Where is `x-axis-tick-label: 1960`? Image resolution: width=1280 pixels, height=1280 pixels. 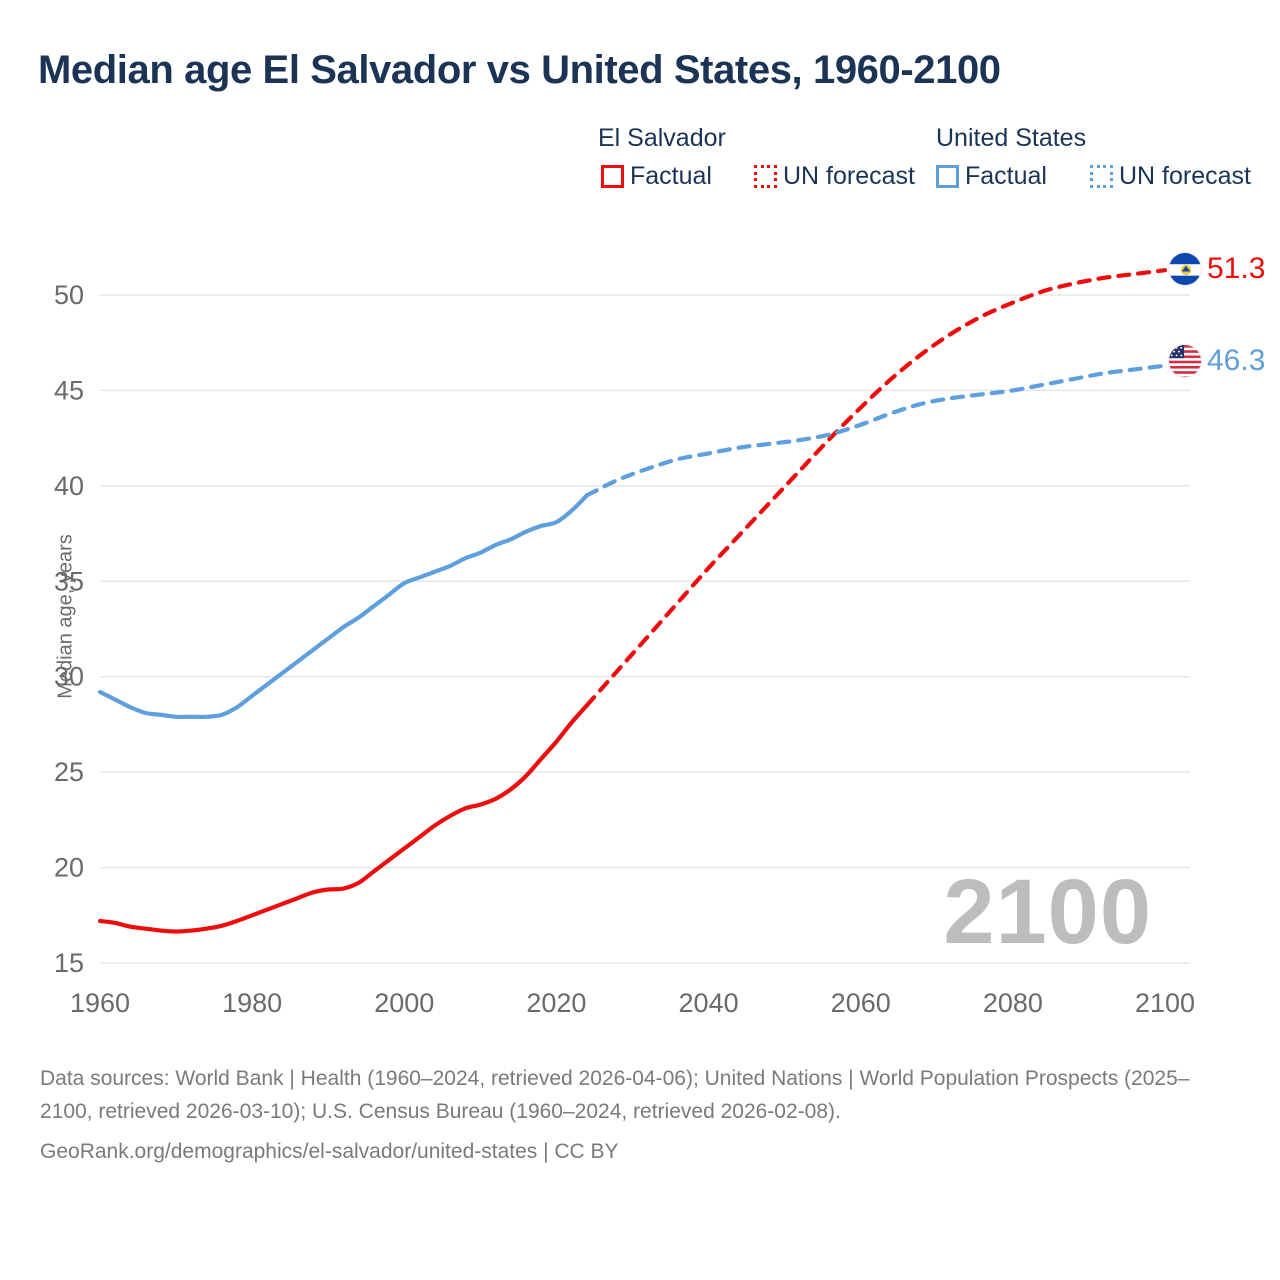 x-axis-tick-label: 1960 is located at coordinates (100, 1003).